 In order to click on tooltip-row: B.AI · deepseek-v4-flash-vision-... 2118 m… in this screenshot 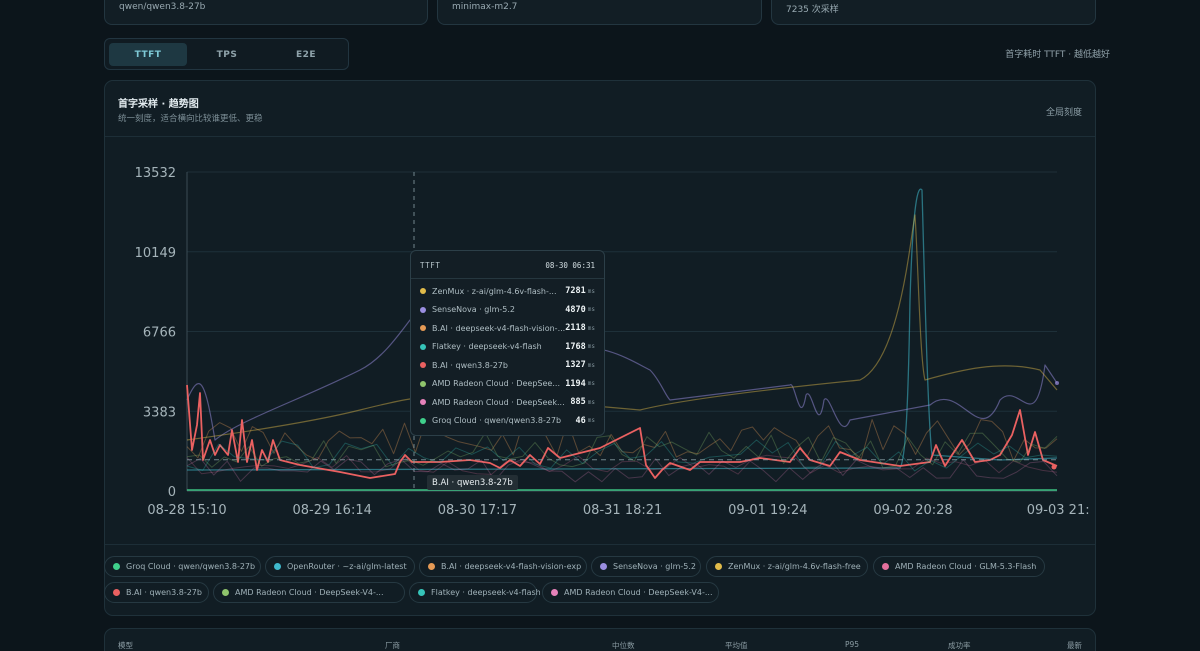, I will do `click(507, 328)`.